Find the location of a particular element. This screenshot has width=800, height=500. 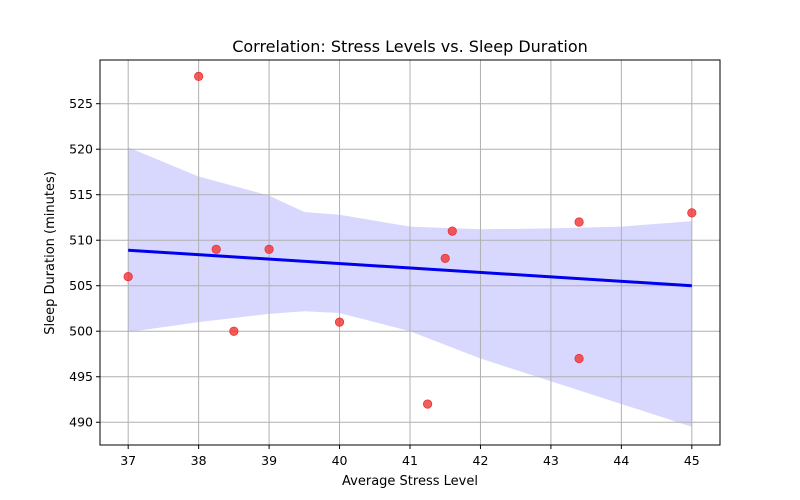

y-tick-label: 500 is located at coordinates (81, 331).